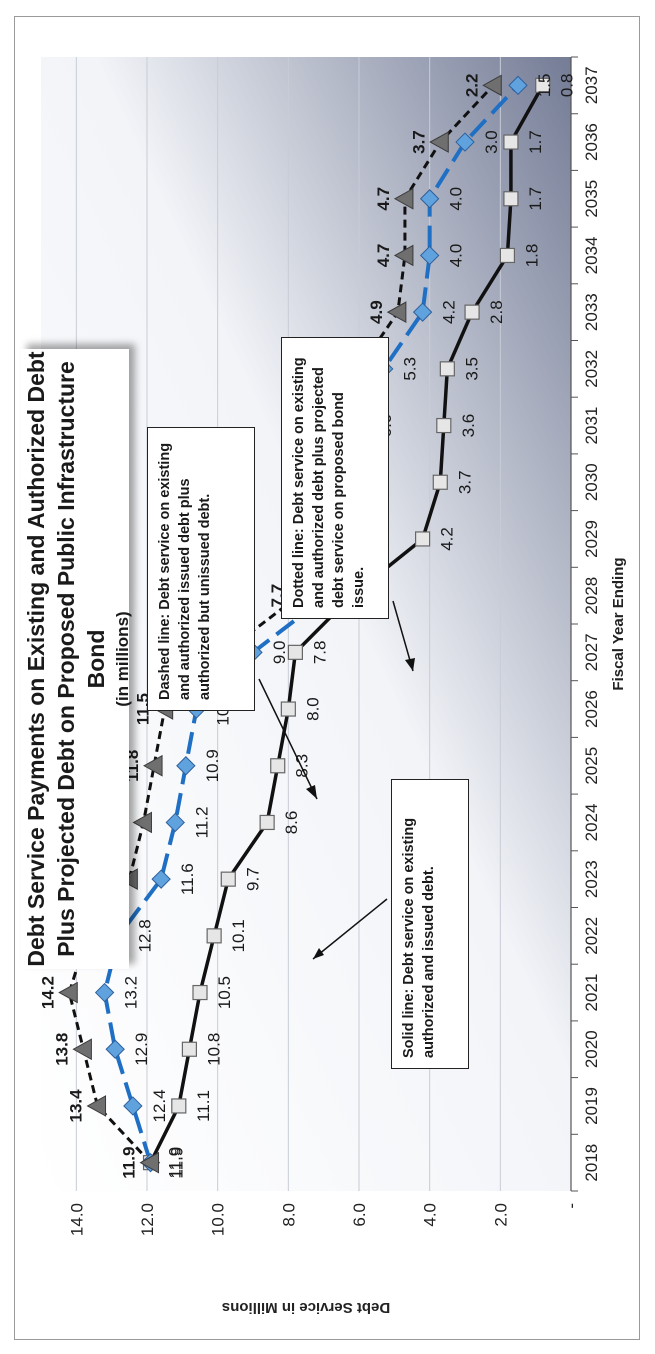 The image size is (655, 1354). I want to click on data-label-solid: 2.8, so click(496, 312).